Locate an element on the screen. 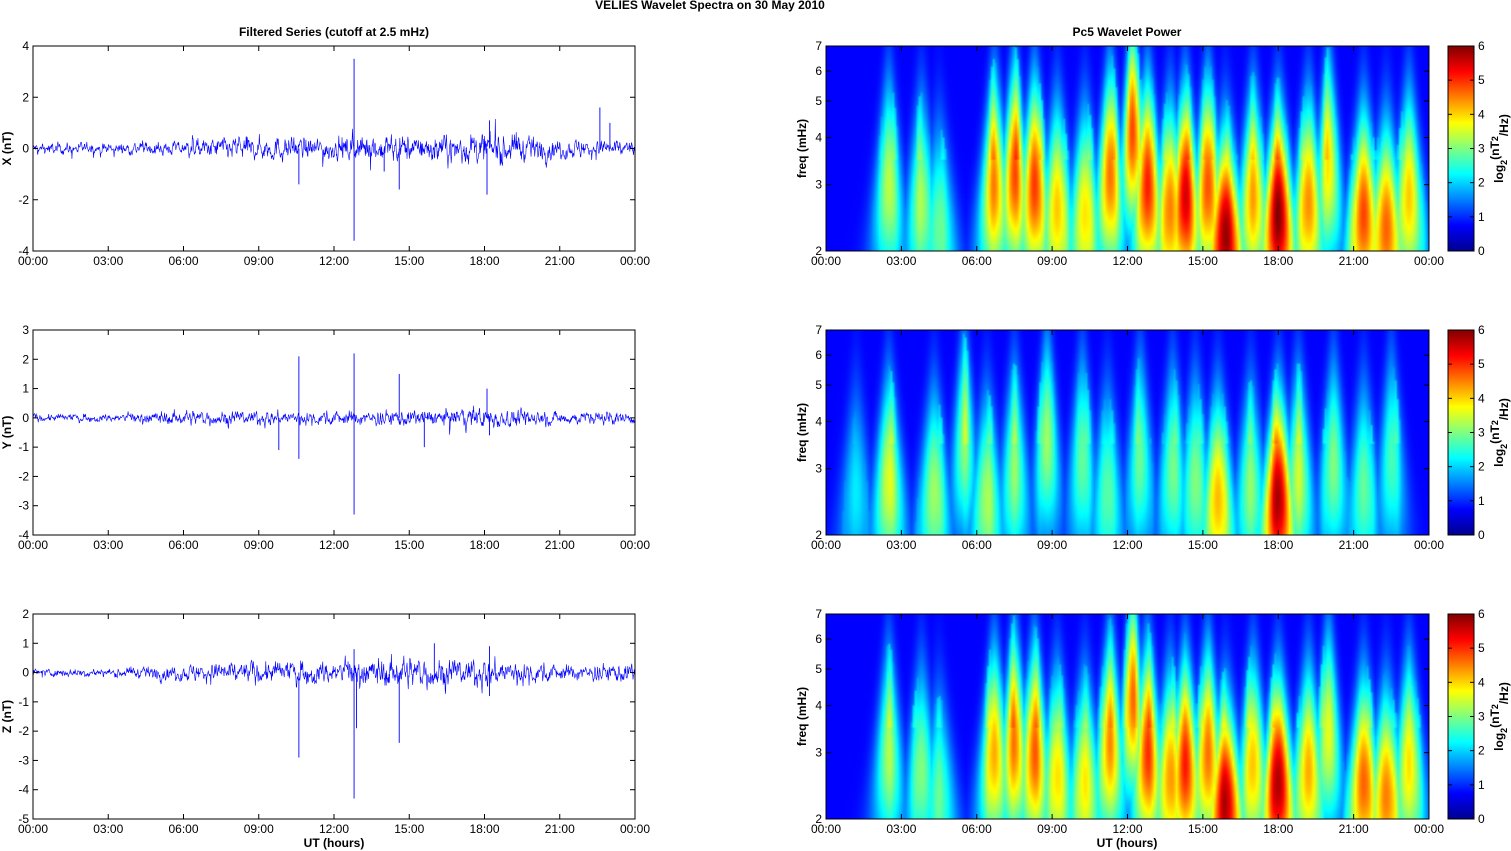  series-xtick-label: 06:00 is located at coordinates (183, 829).